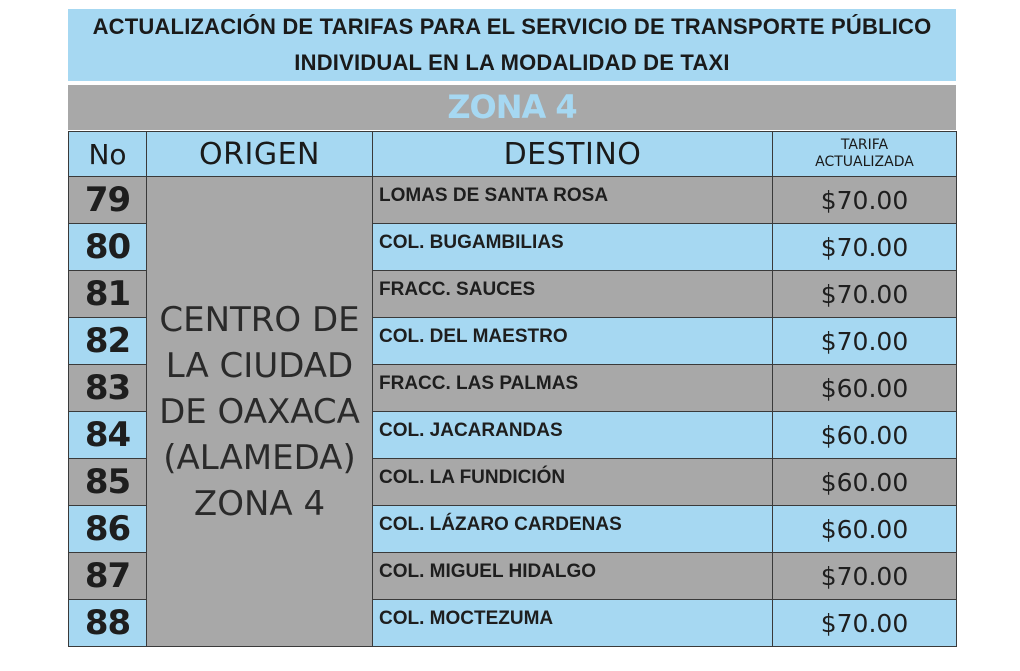 This screenshot has height=671, width=1020. What do you see at coordinates (107, 341) in the screenshot?
I see `route-number: 82` at bounding box center [107, 341].